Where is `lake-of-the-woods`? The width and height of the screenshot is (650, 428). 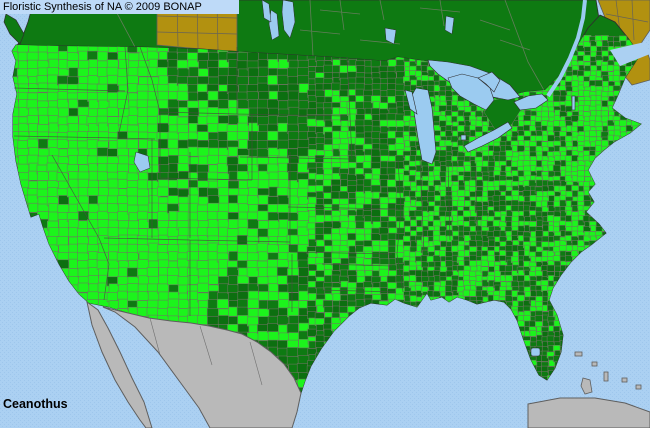
lake-of-the-woods is located at coordinates (390, 36).